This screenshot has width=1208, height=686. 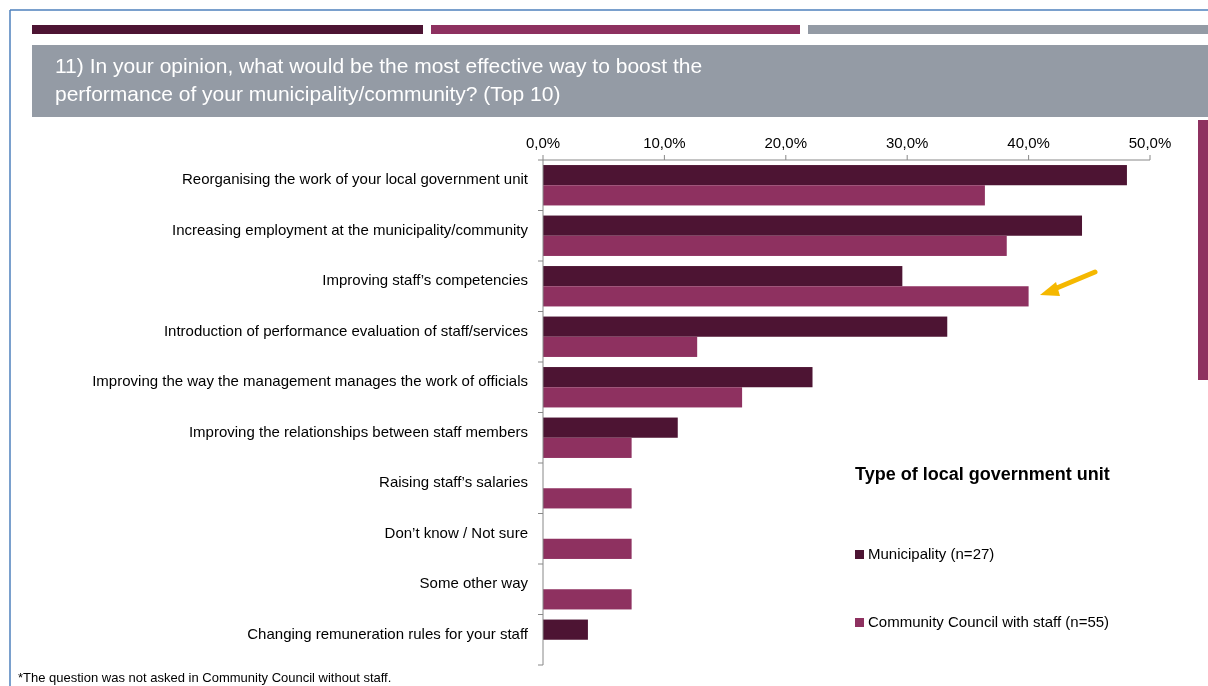 I want to click on legend-label: Community Council with staff (n=55), so click(x=989, y=621).